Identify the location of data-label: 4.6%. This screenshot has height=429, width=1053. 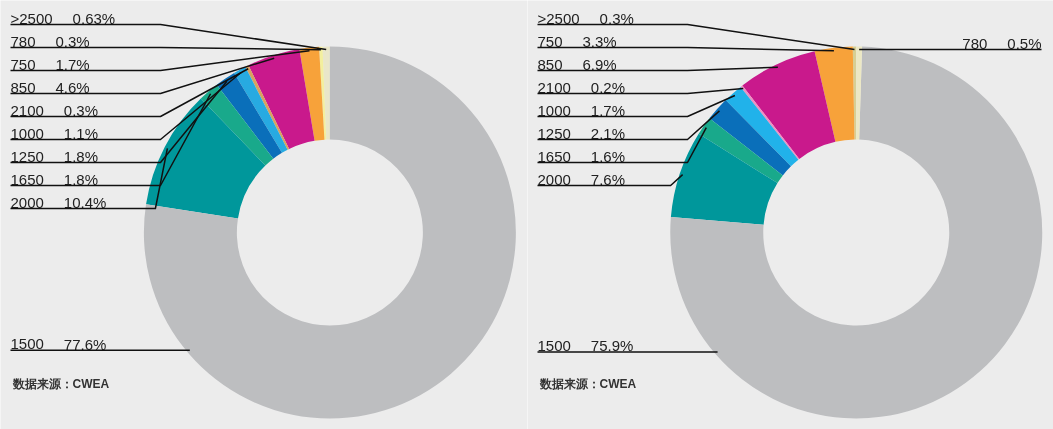
(72, 87).